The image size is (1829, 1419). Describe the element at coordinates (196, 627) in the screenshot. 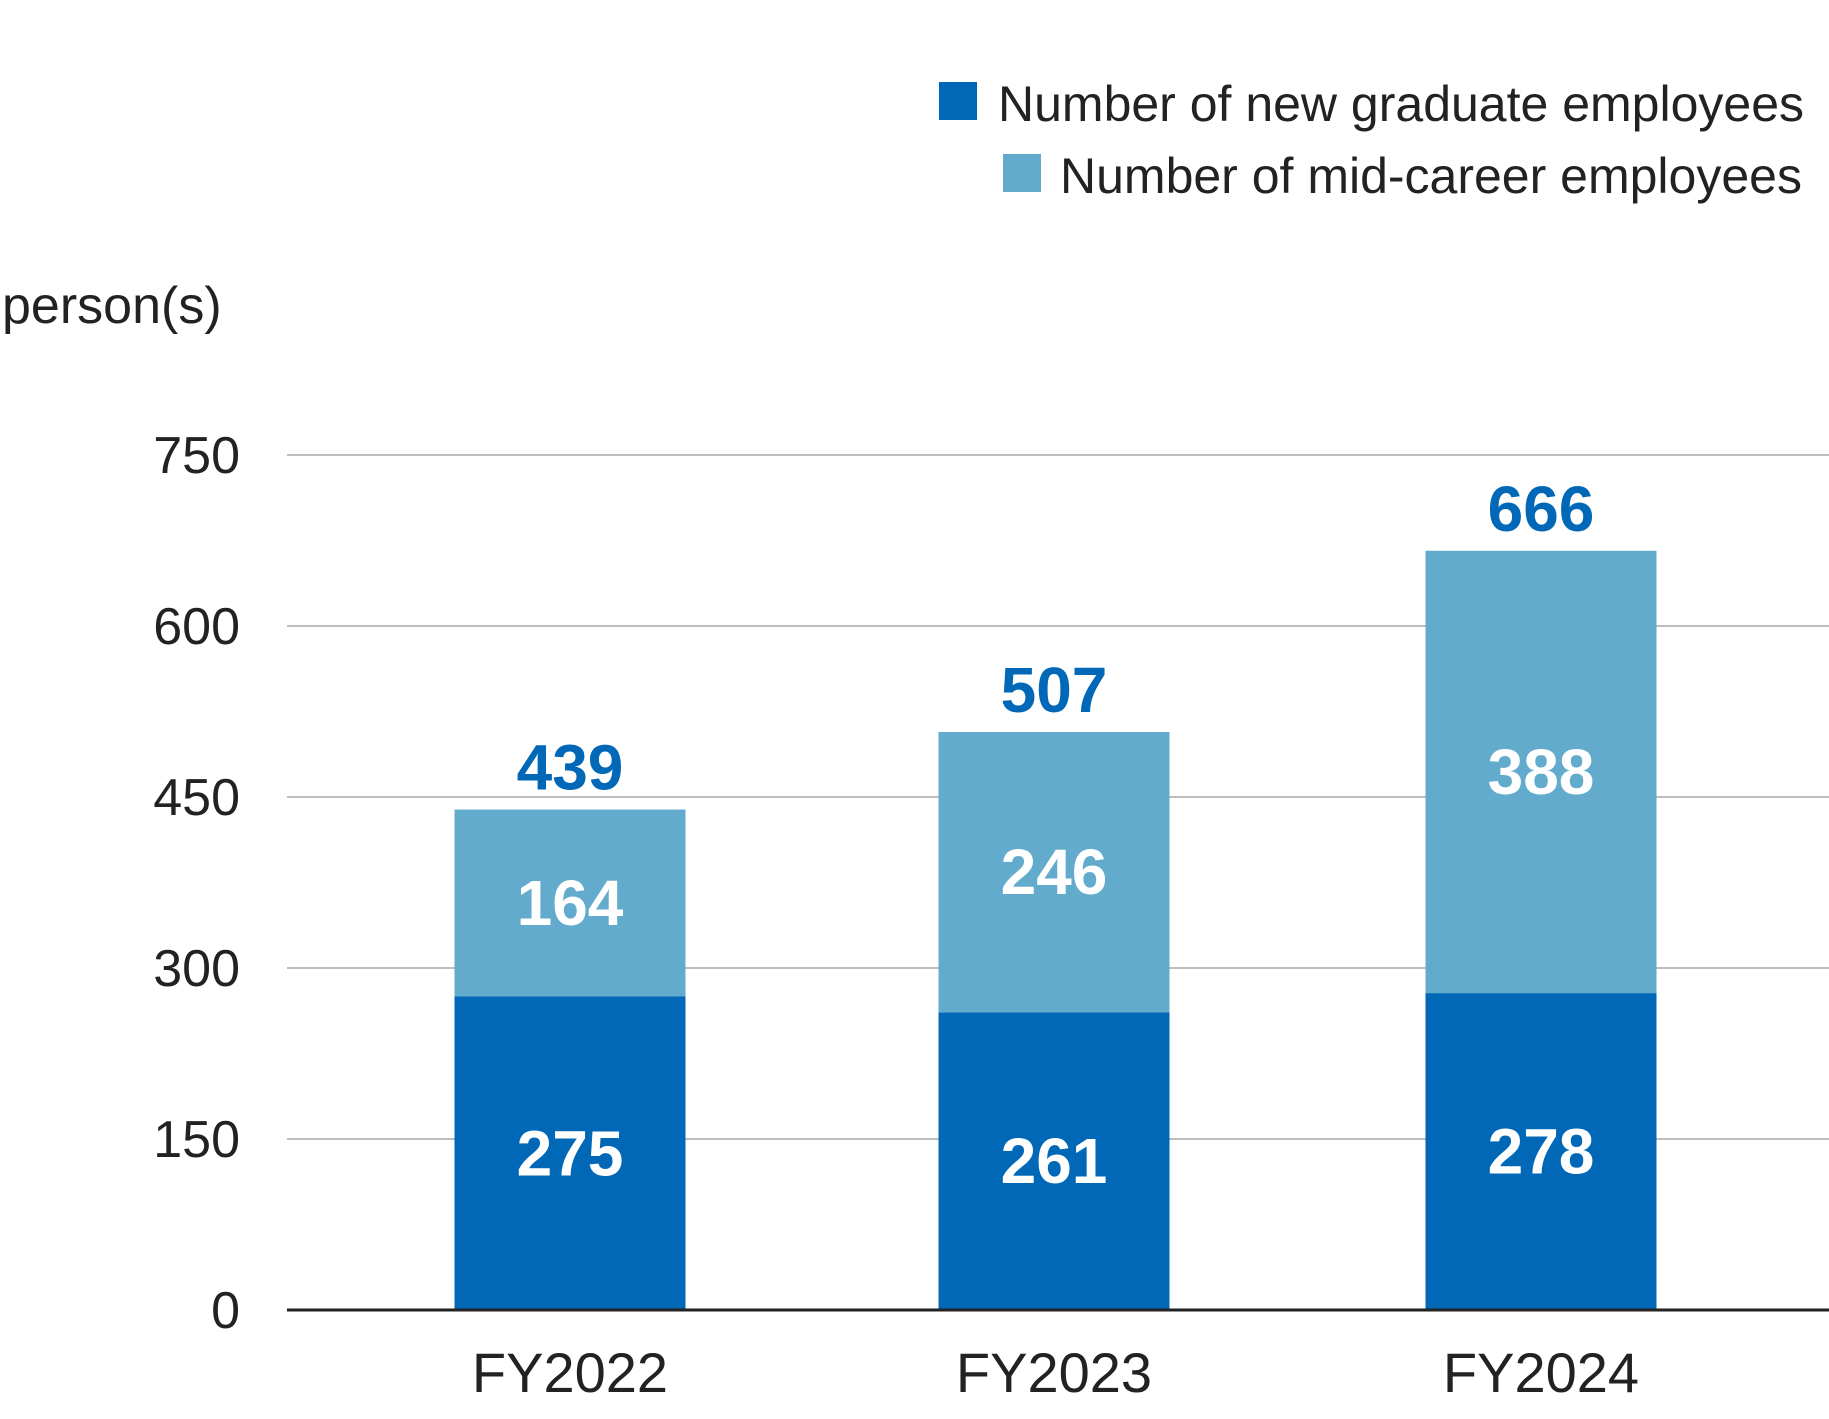

I see `y-tick-label: 600` at that location.